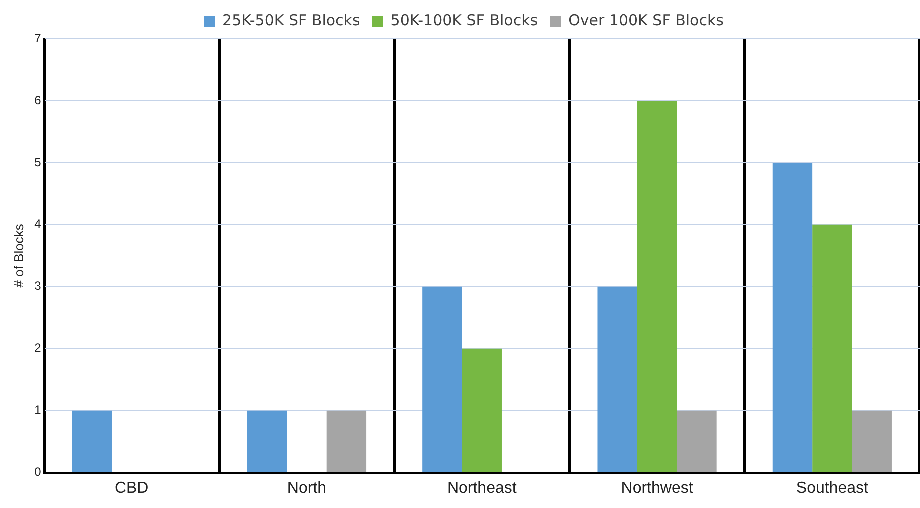 The height and width of the screenshot is (508, 920). What do you see at coordinates (38, 410) in the screenshot?
I see `y-tick-label: 1` at bounding box center [38, 410].